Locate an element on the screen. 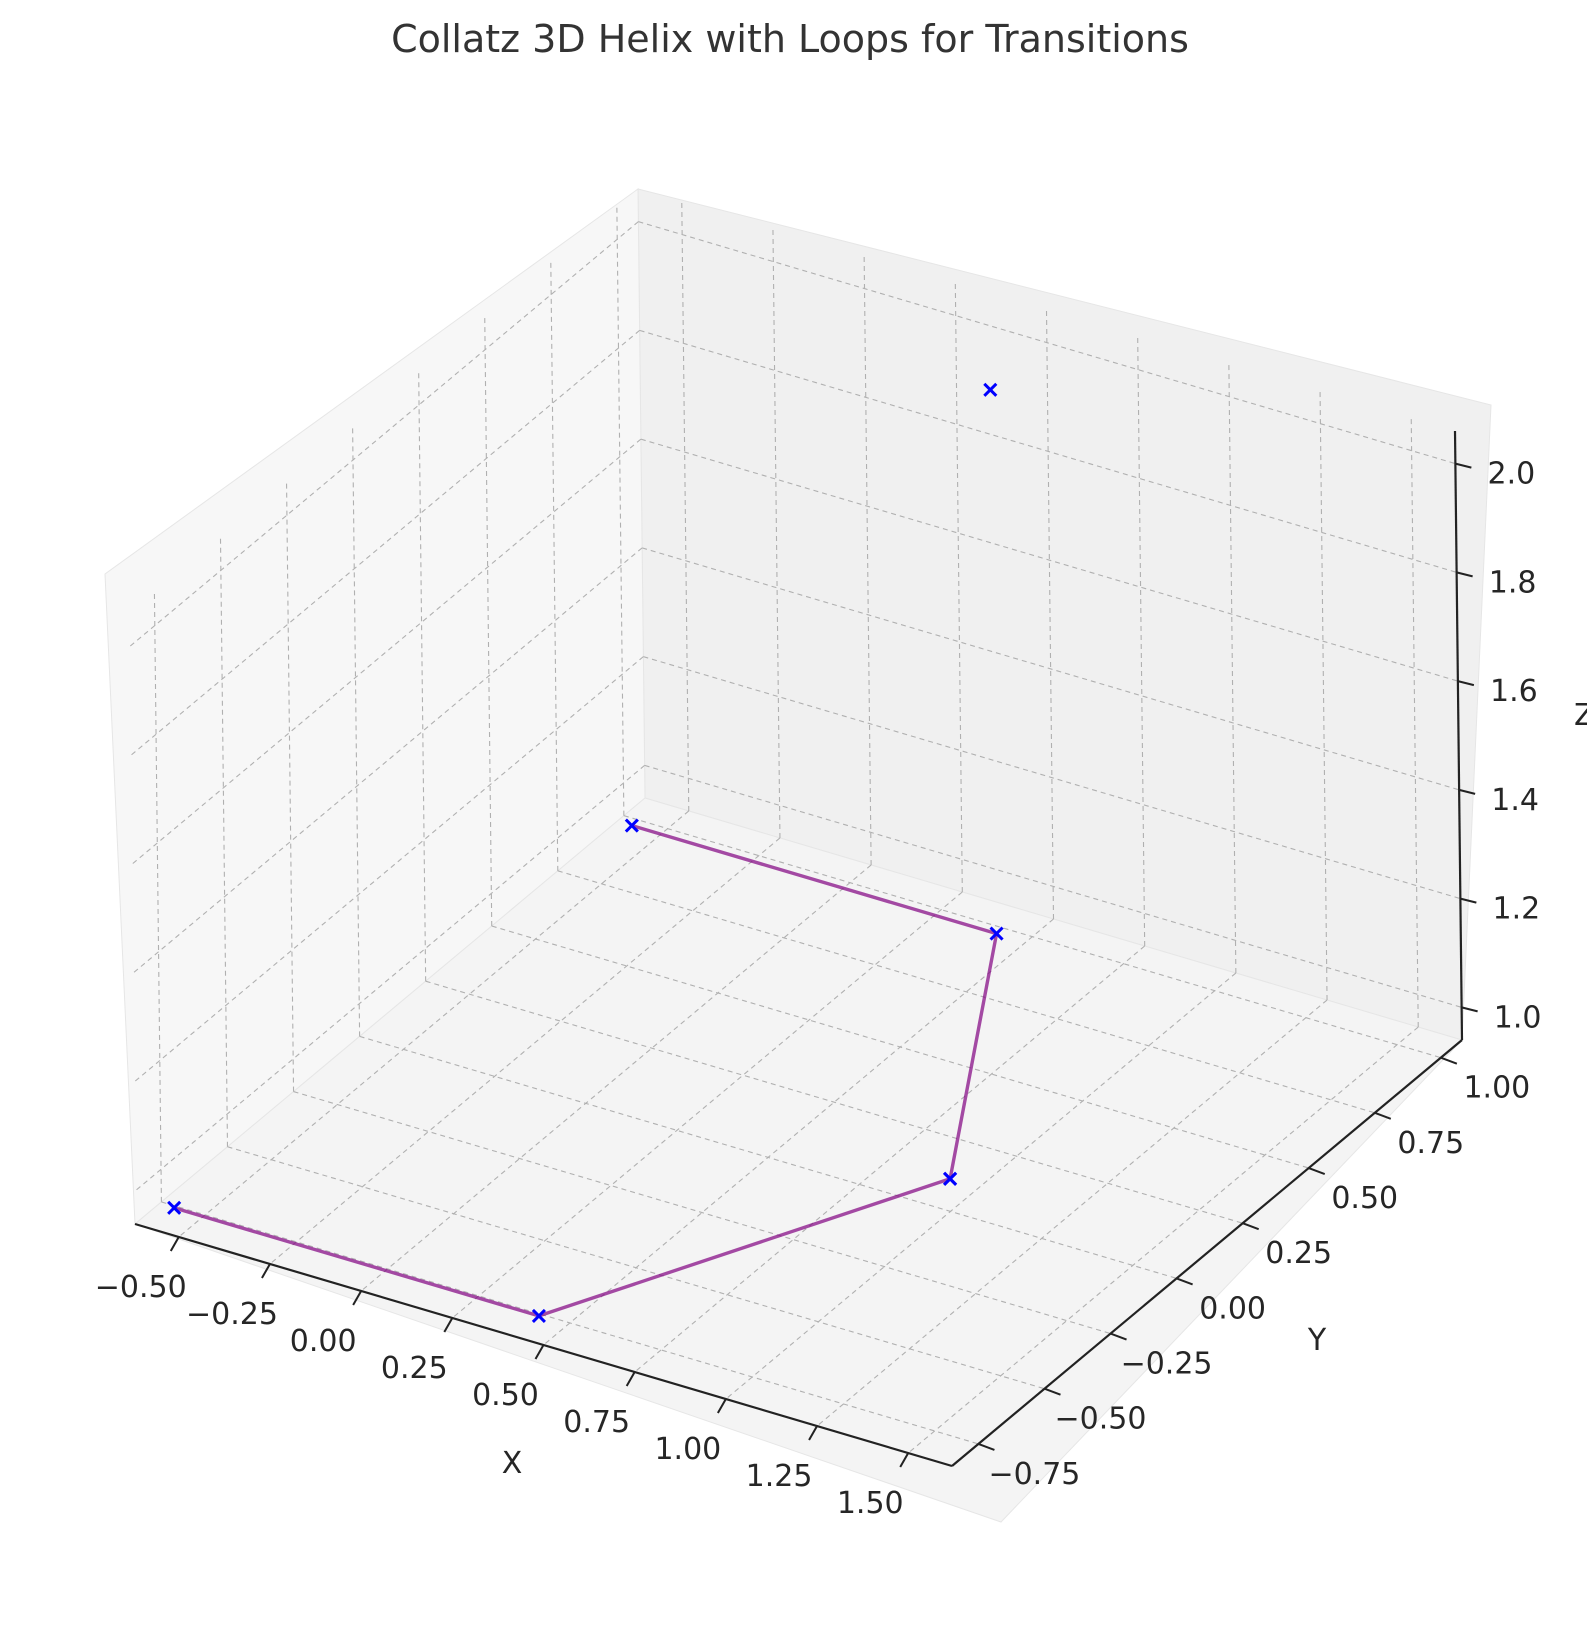 The image size is (1587, 1630). x-tick-label: −0.50 is located at coordinates (141, 1287).